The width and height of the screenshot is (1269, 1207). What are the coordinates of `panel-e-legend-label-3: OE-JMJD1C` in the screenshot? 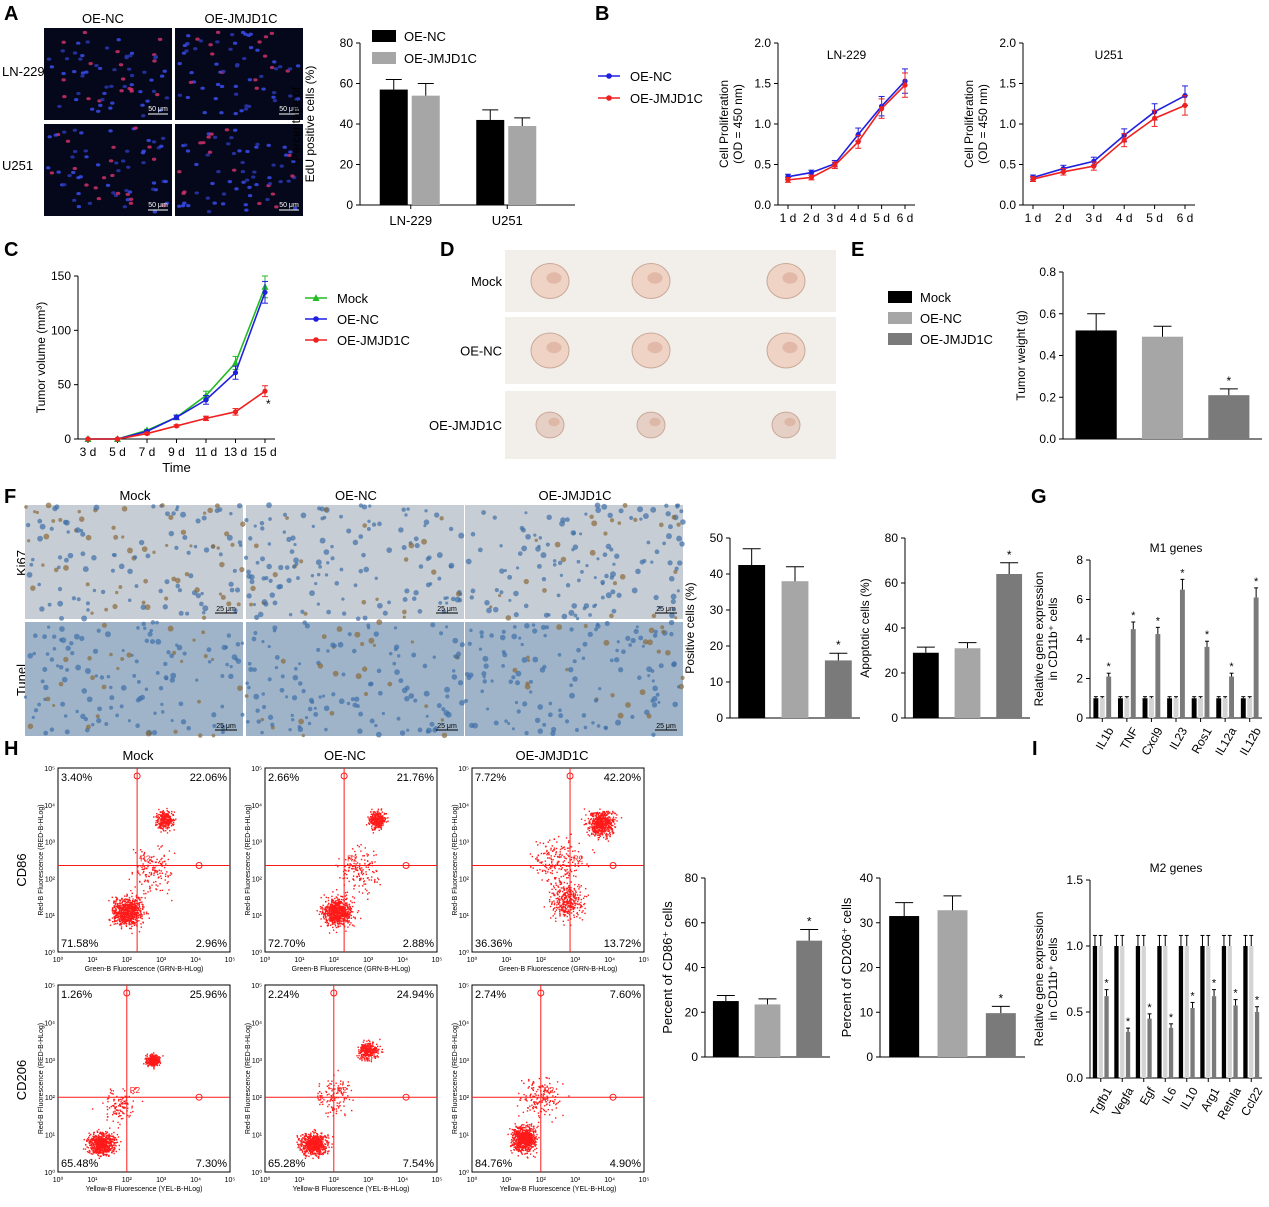 It's located at (956, 339).